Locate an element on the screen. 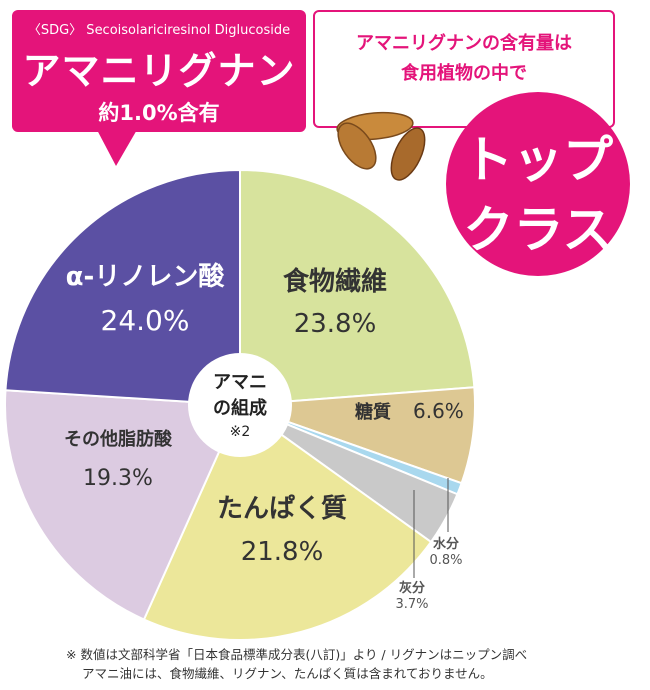 The height and width of the screenshot is (690, 650). pie-center is located at coordinates (240, 405).